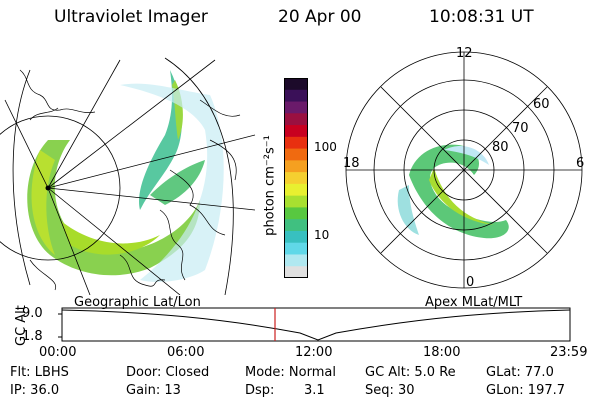 The image size is (600, 400). Describe the element at coordinates (314, 324) in the screenshot. I see `altitude-plot` at that location.